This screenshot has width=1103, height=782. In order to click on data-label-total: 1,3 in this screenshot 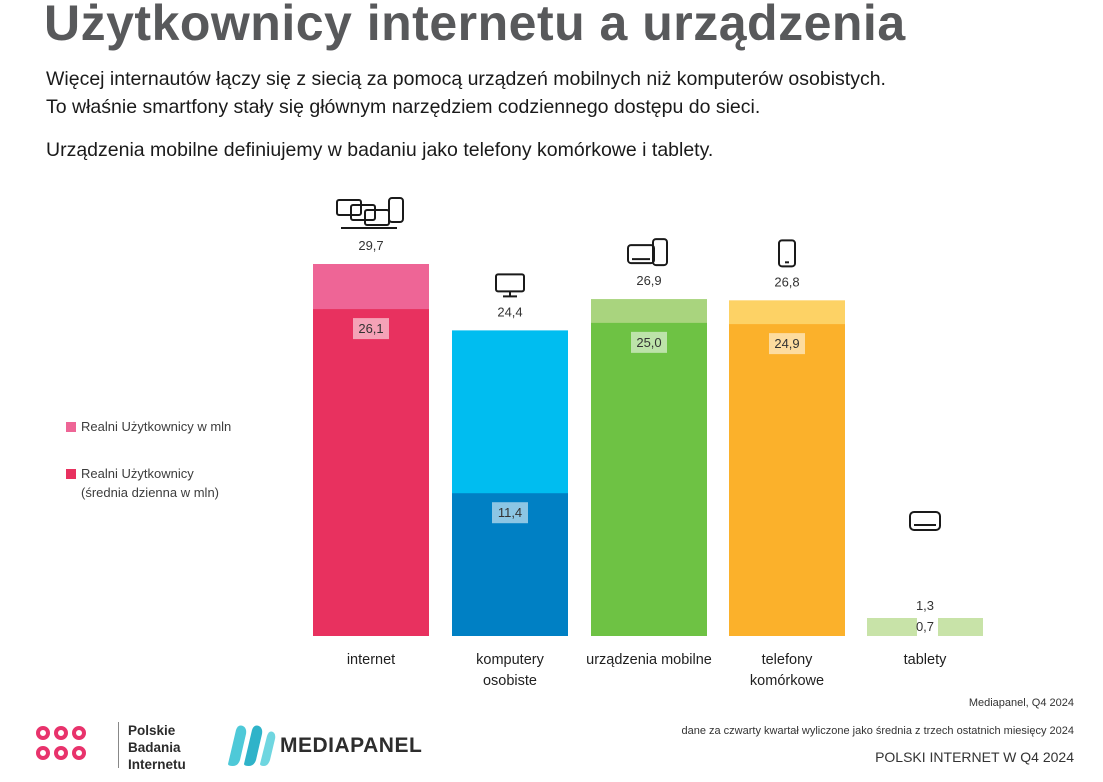, I will do `click(925, 605)`.